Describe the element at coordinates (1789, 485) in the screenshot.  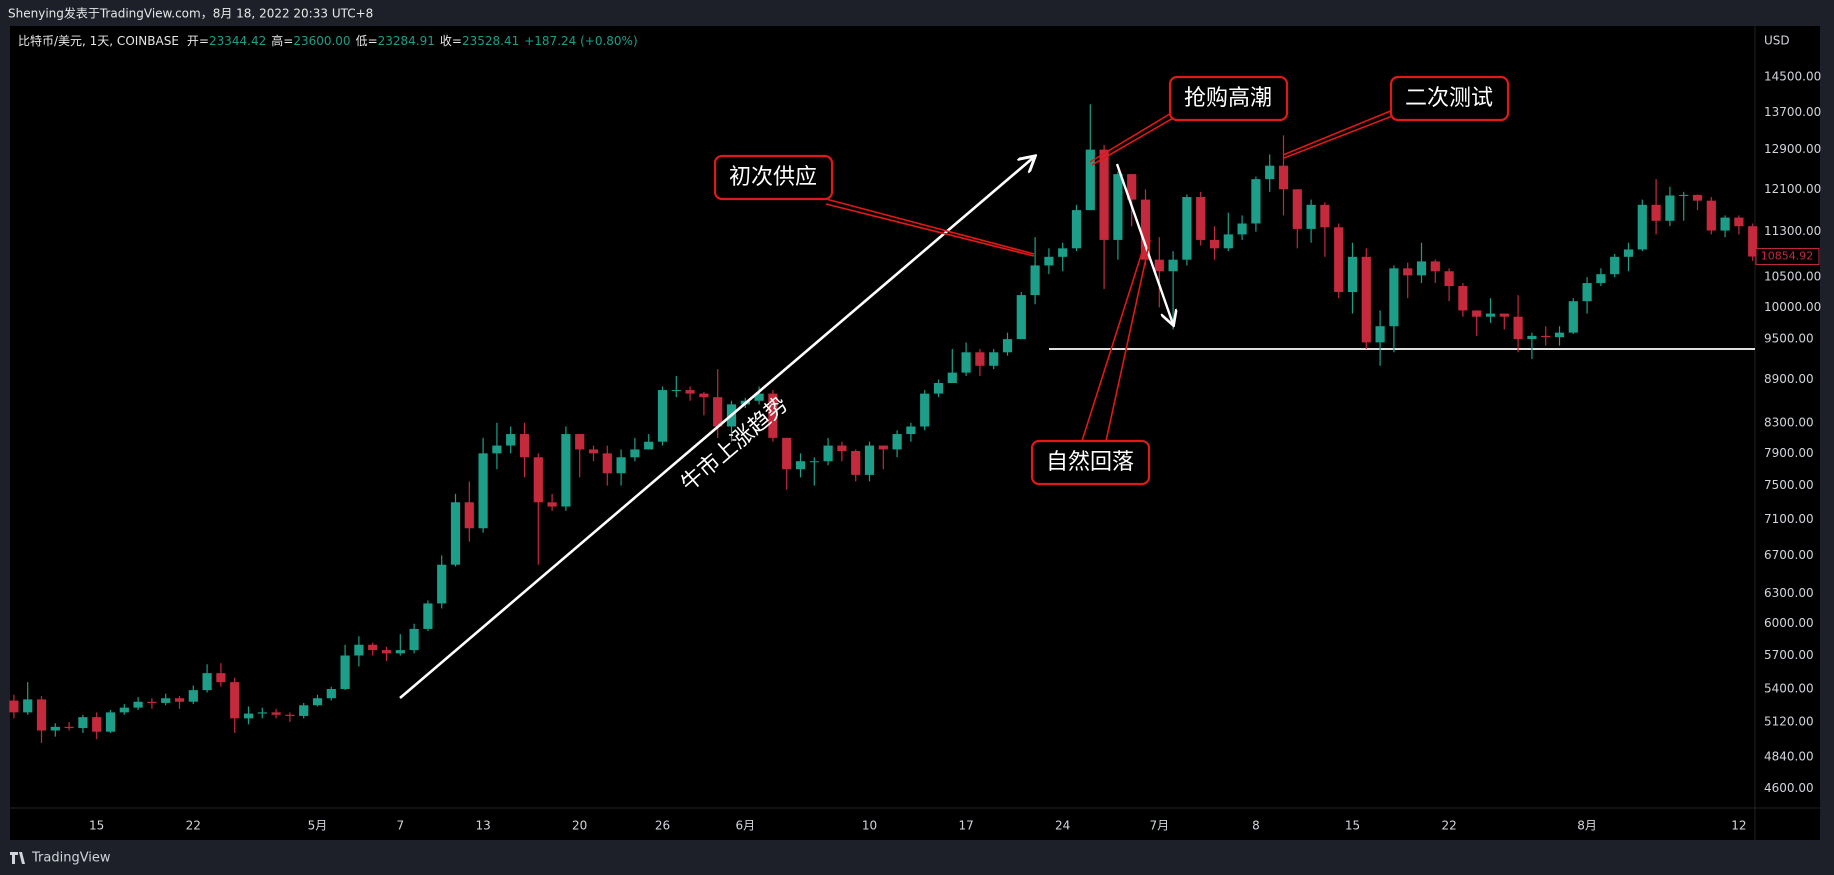
I see `y-tick-label: 7500.00` at that location.